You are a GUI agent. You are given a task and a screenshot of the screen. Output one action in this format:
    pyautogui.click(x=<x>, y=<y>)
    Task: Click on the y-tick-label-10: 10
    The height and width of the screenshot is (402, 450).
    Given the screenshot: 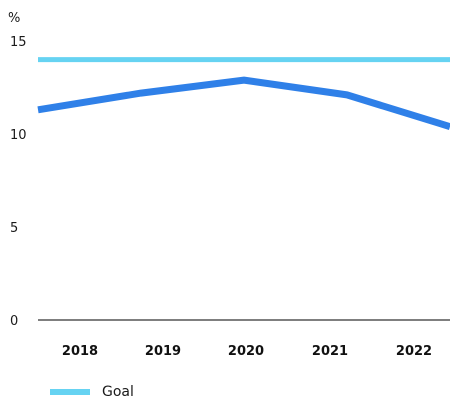 What is the action you would take?
    pyautogui.click(x=18, y=135)
    